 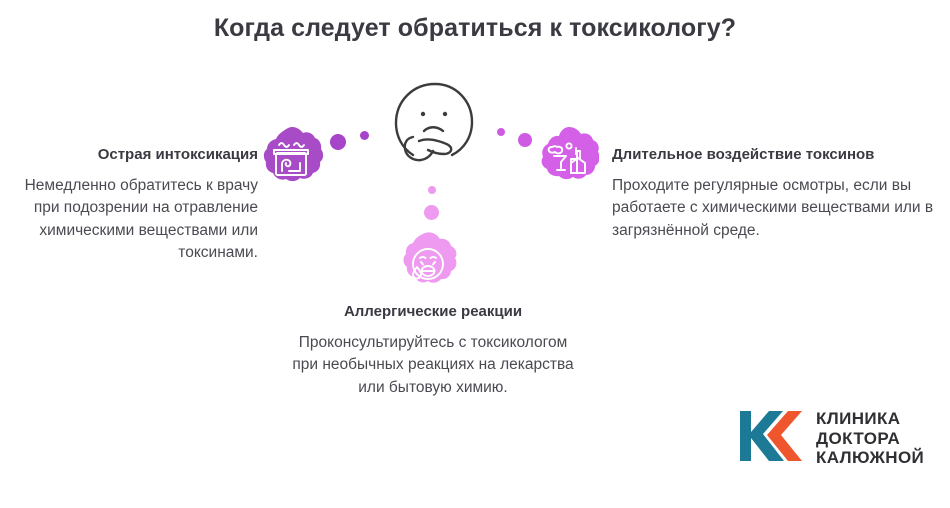 What do you see at coordinates (743, 154) in the screenshot?
I see `block-heading-long-term-toxin-exposure: Длительное воздействие токсинов` at bounding box center [743, 154].